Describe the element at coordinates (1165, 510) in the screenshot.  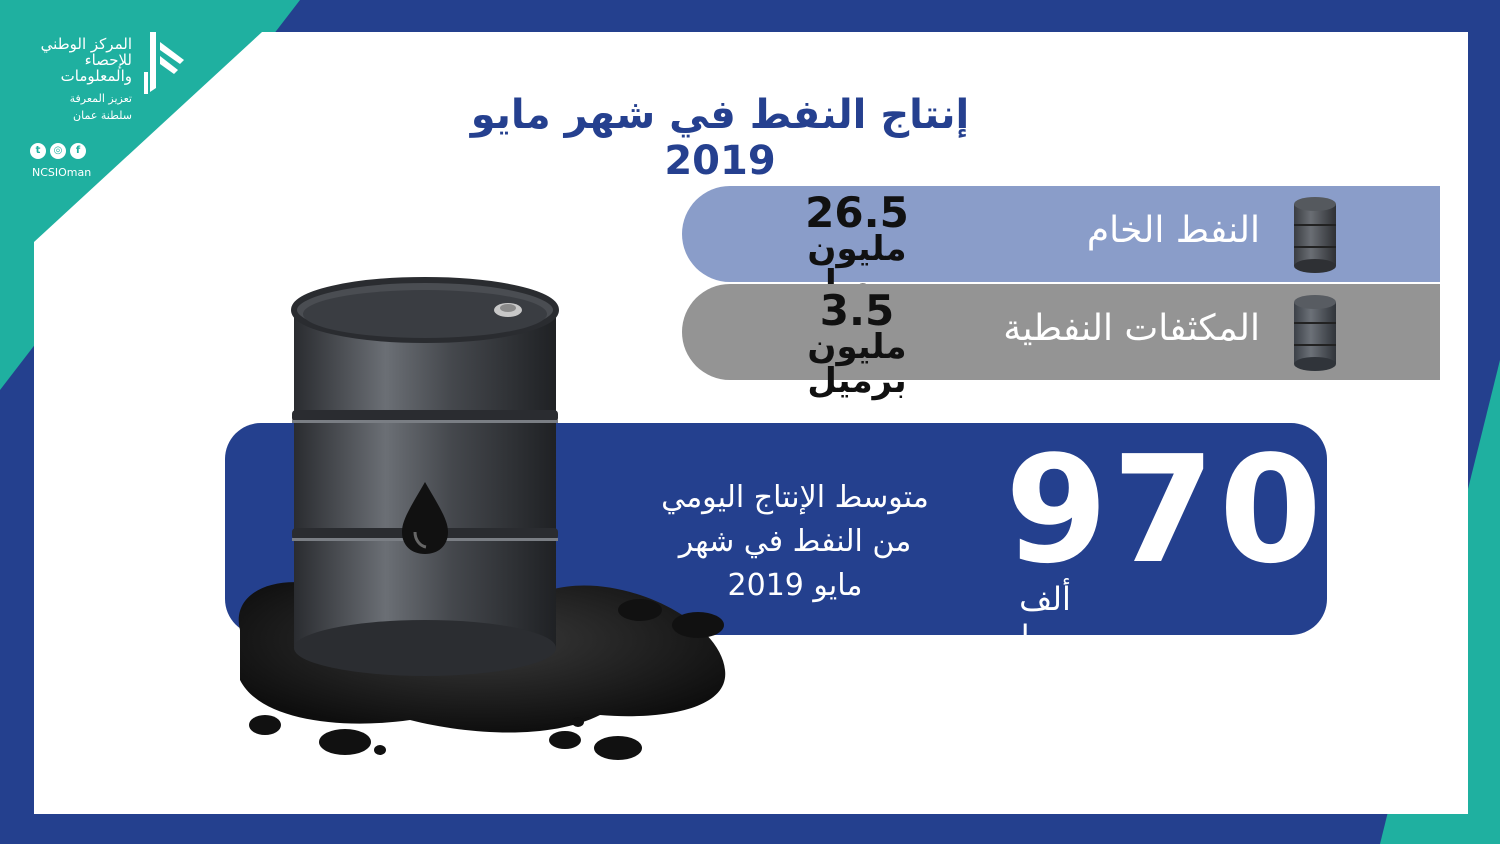
I see `daily-average-value: 970` at that location.